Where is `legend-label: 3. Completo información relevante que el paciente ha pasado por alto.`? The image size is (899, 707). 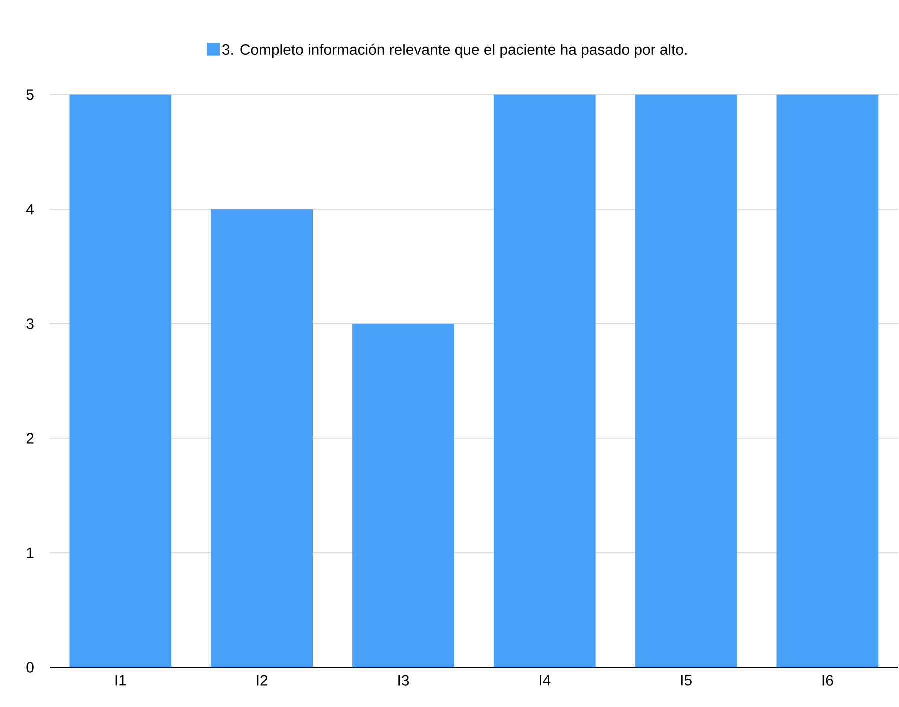
legend-label: 3. Completo información relevante que el paciente ha pasado por alto. is located at coordinates (454, 51).